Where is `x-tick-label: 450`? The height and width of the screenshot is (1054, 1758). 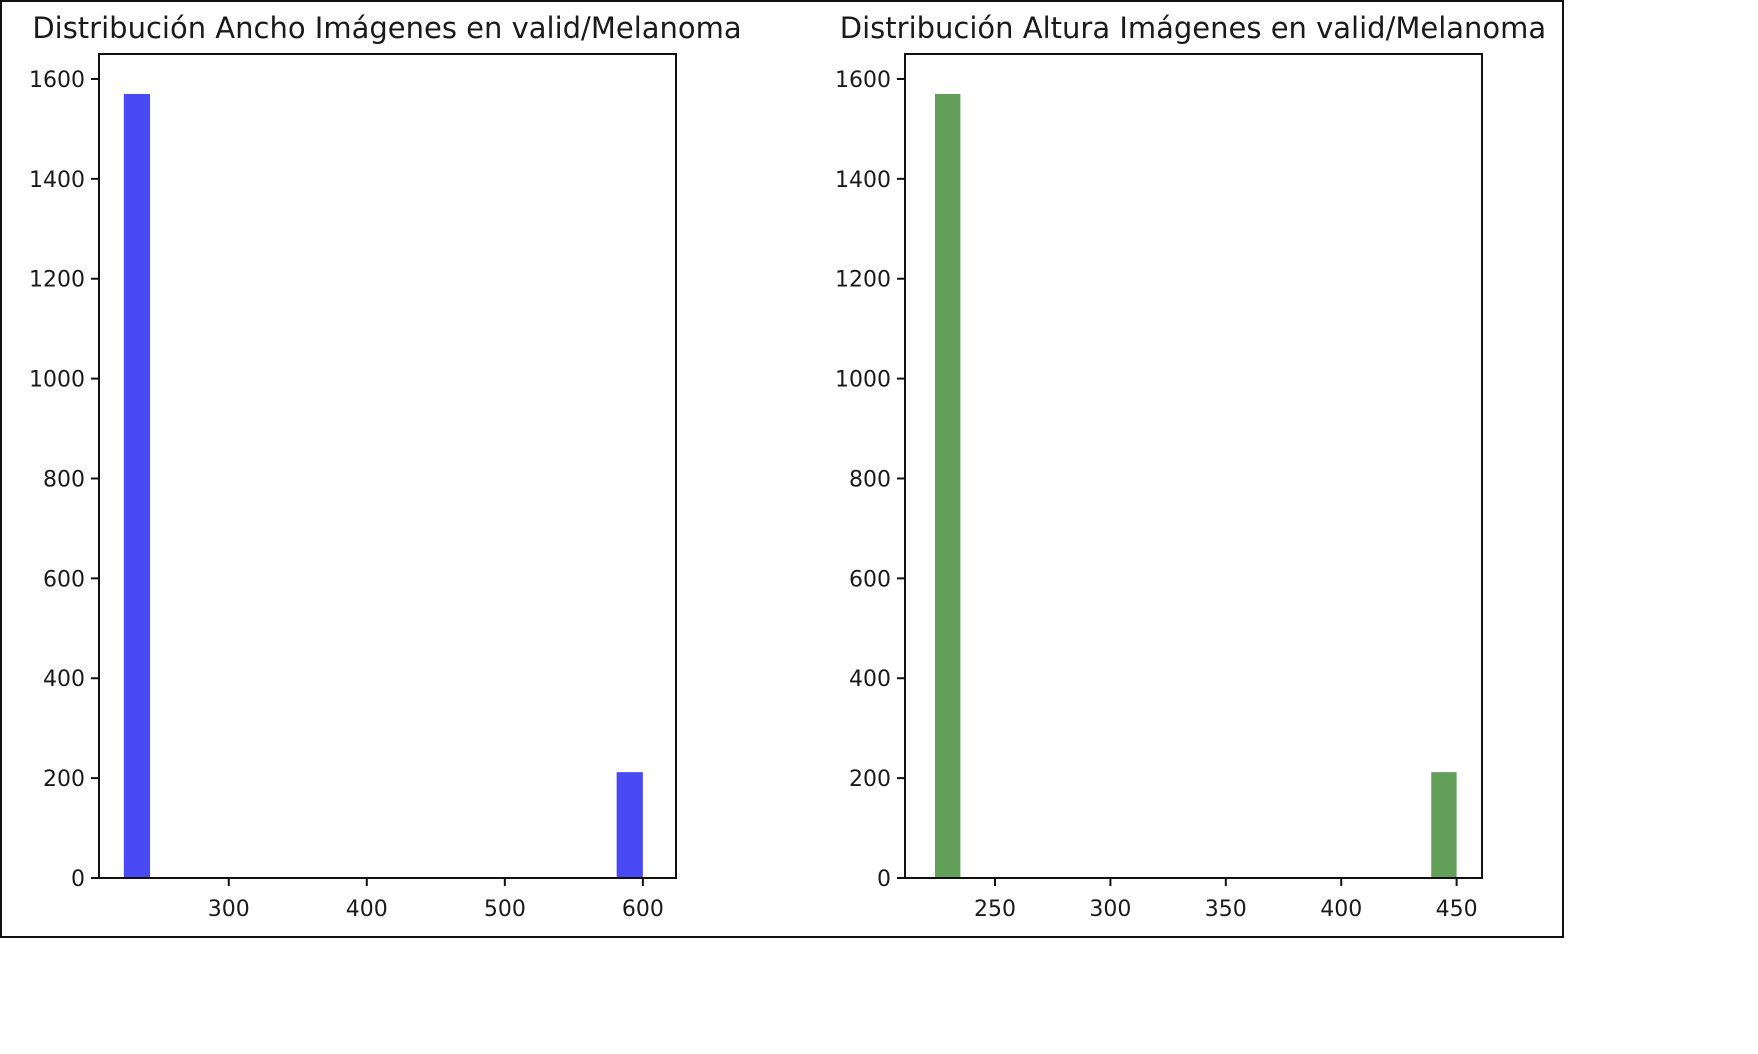 x-tick-label: 450 is located at coordinates (1457, 909).